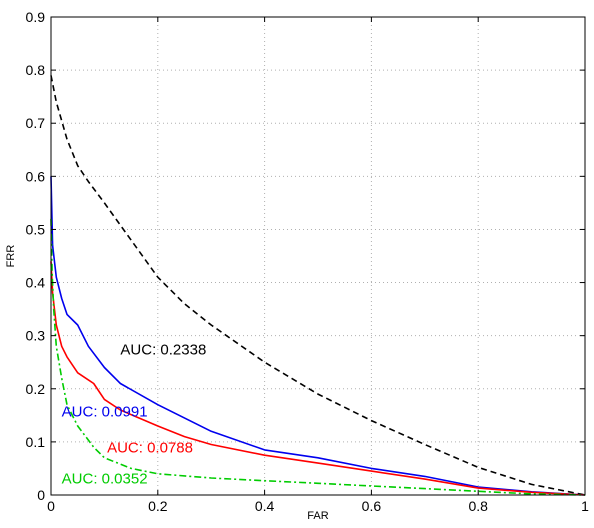 The height and width of the screenshot is (528, 594). What do you see at coordinates (36, 176) in the screenshot?
I see `y-tick-label: 0.6` at bounding box center [36, 176].